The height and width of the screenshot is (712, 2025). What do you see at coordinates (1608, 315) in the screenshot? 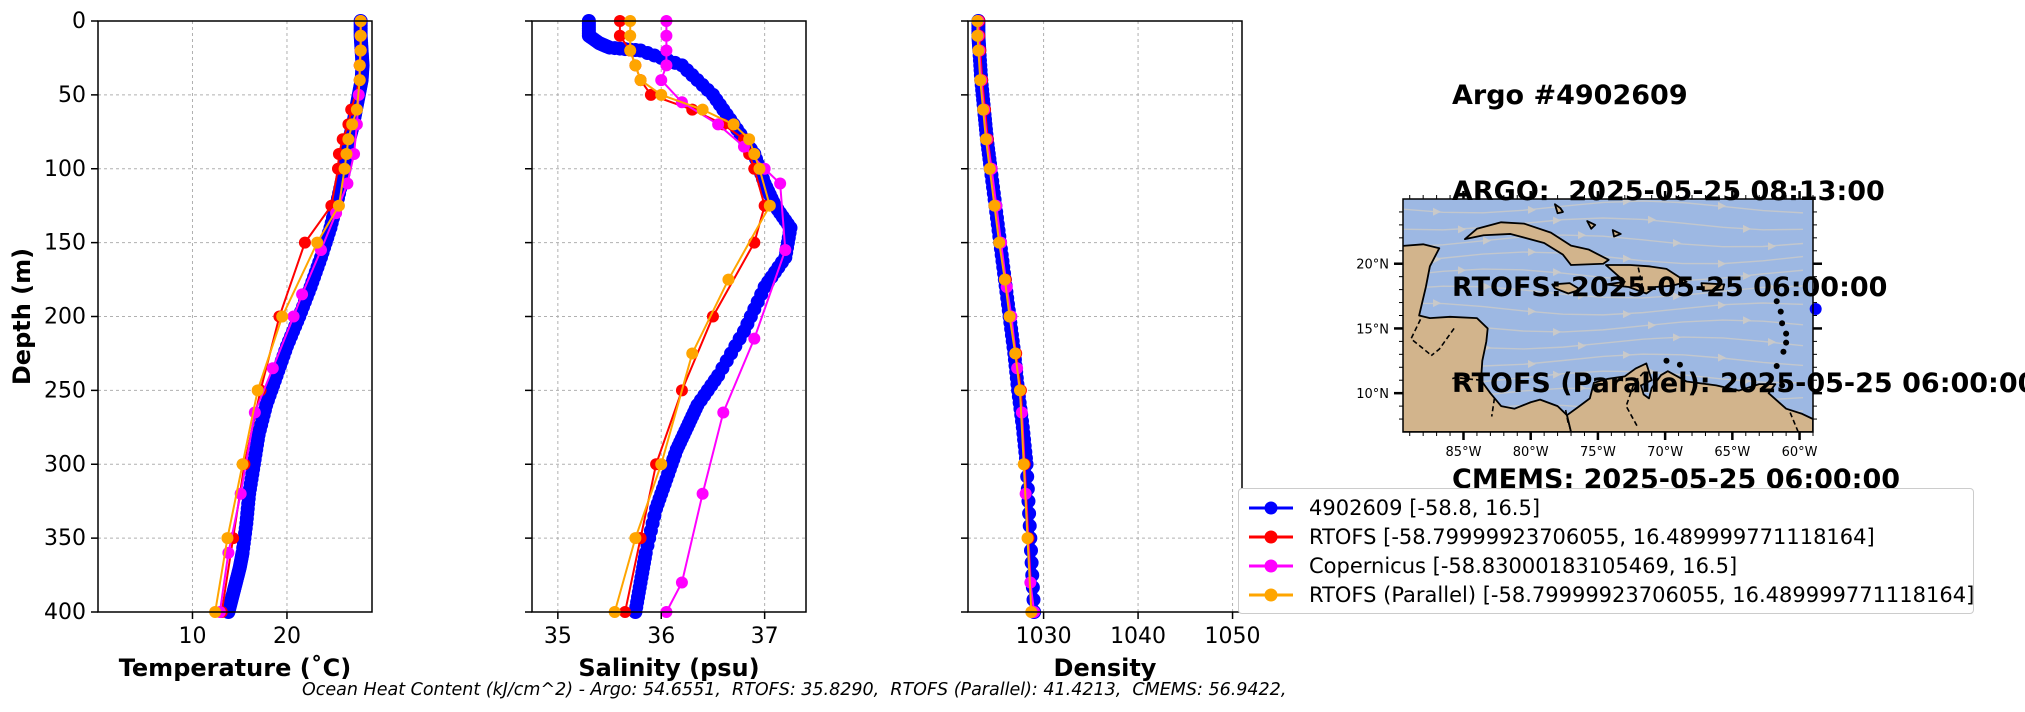
I see `map-content` at bounding box center [1608, 315].